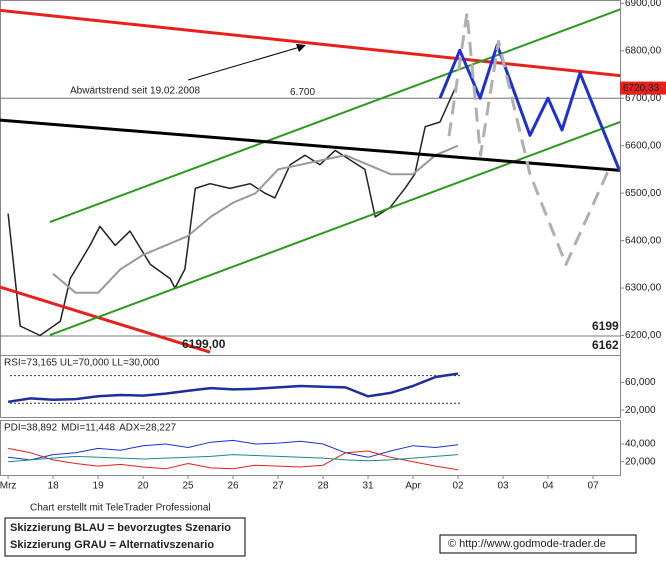  Describe the element at coordinates (643, 193) in the screenshot. I see `y-tick-label: 6500,00` at that location.